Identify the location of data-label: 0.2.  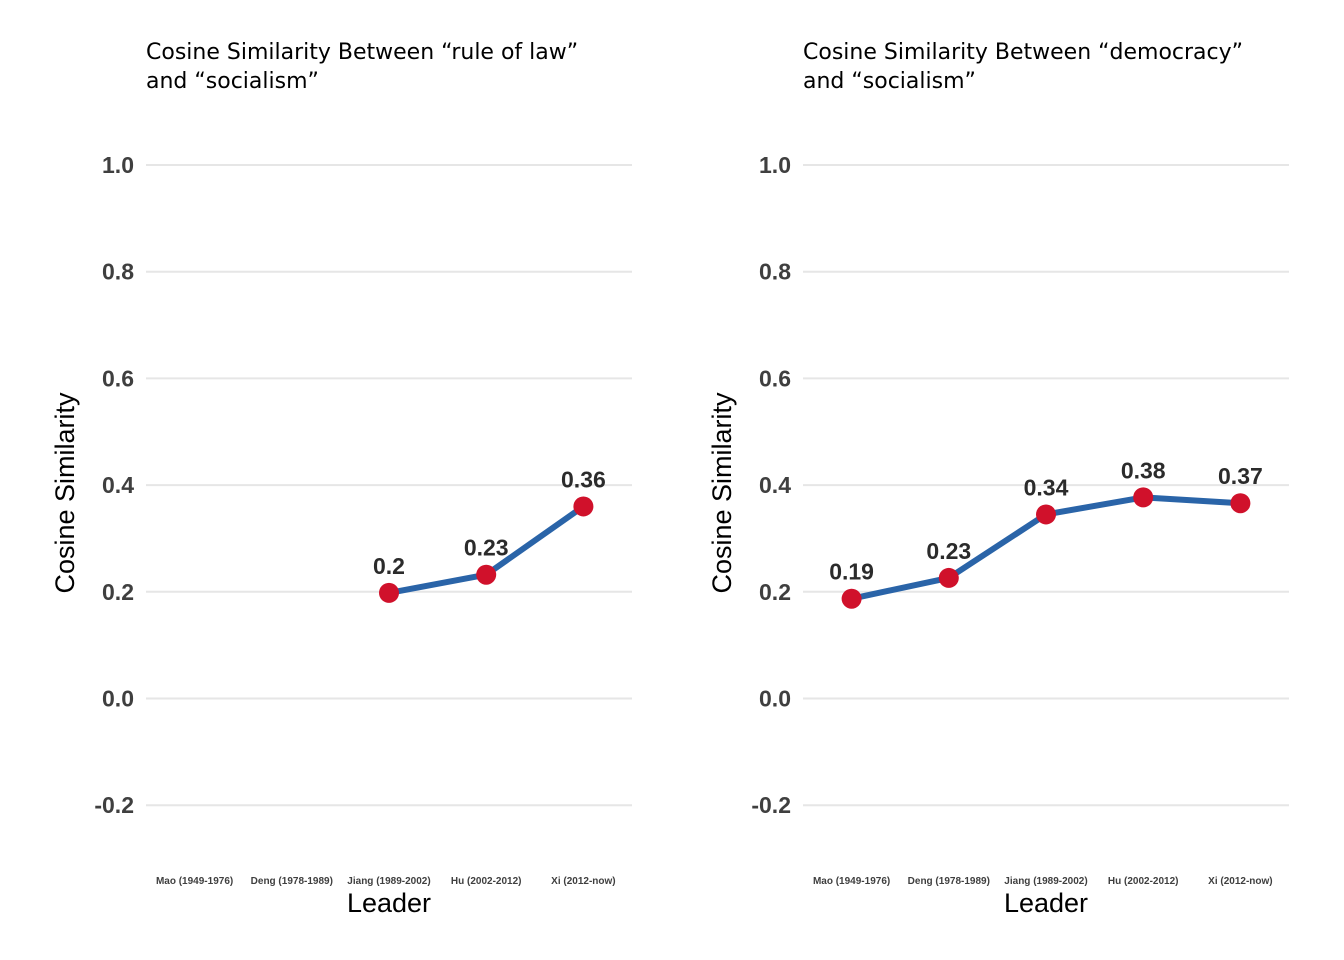
(389, 566).